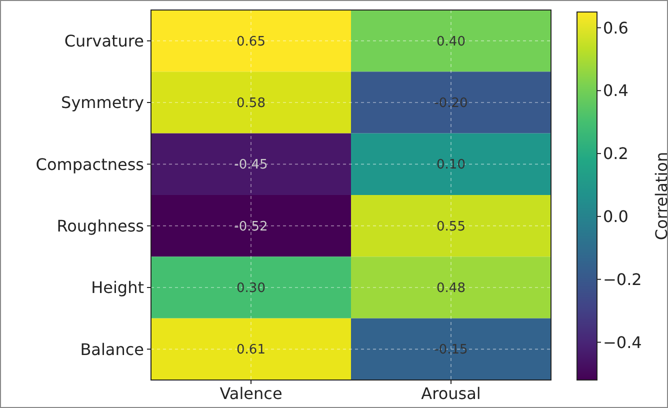  Describe the element at coordinates (451, 288) in the screenshot. I see `data-label: 0.48` at that location.